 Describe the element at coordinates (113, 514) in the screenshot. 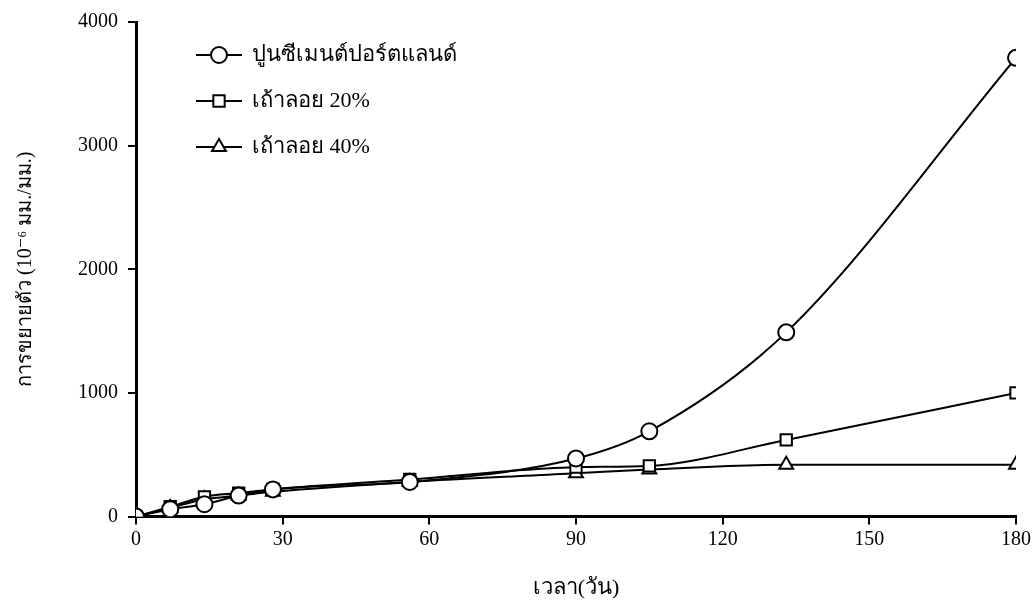

I see `y-tick-label: 0` at that location.